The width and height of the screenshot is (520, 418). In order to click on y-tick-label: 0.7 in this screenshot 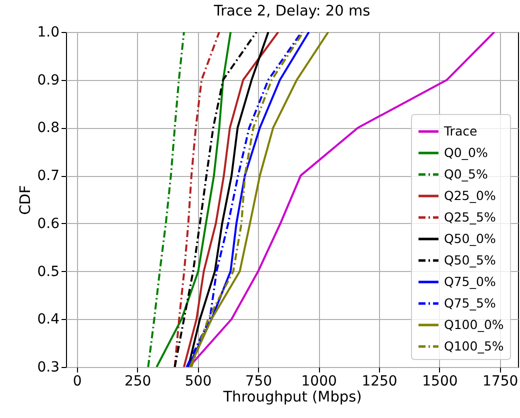, I will do `click(48, 176)`.